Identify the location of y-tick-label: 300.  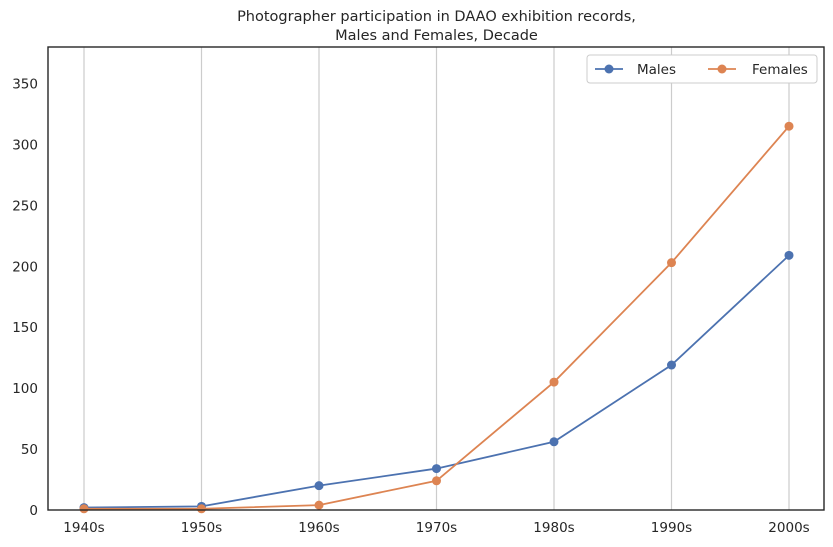
(25, 145).